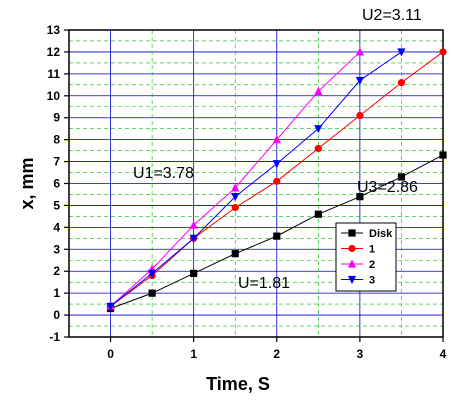  Describe the element at coordinates (163, 173) in the screenshot. I see `annotation-u1: U1=3.78` at that location.